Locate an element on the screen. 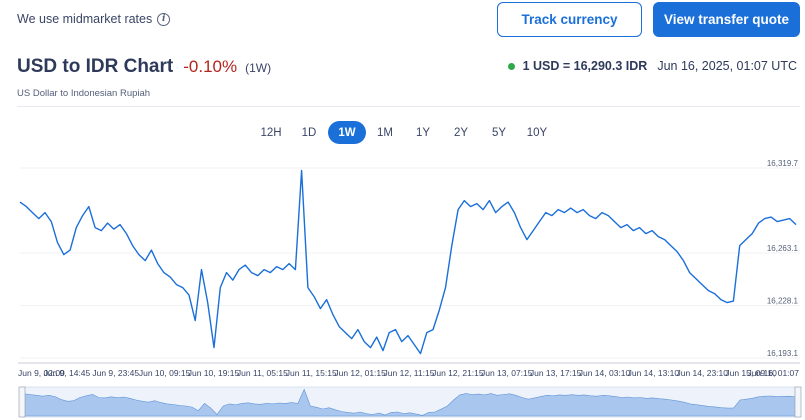  x-tick-label: Jun 14, 03:10 is located at coordinates (605, 373).